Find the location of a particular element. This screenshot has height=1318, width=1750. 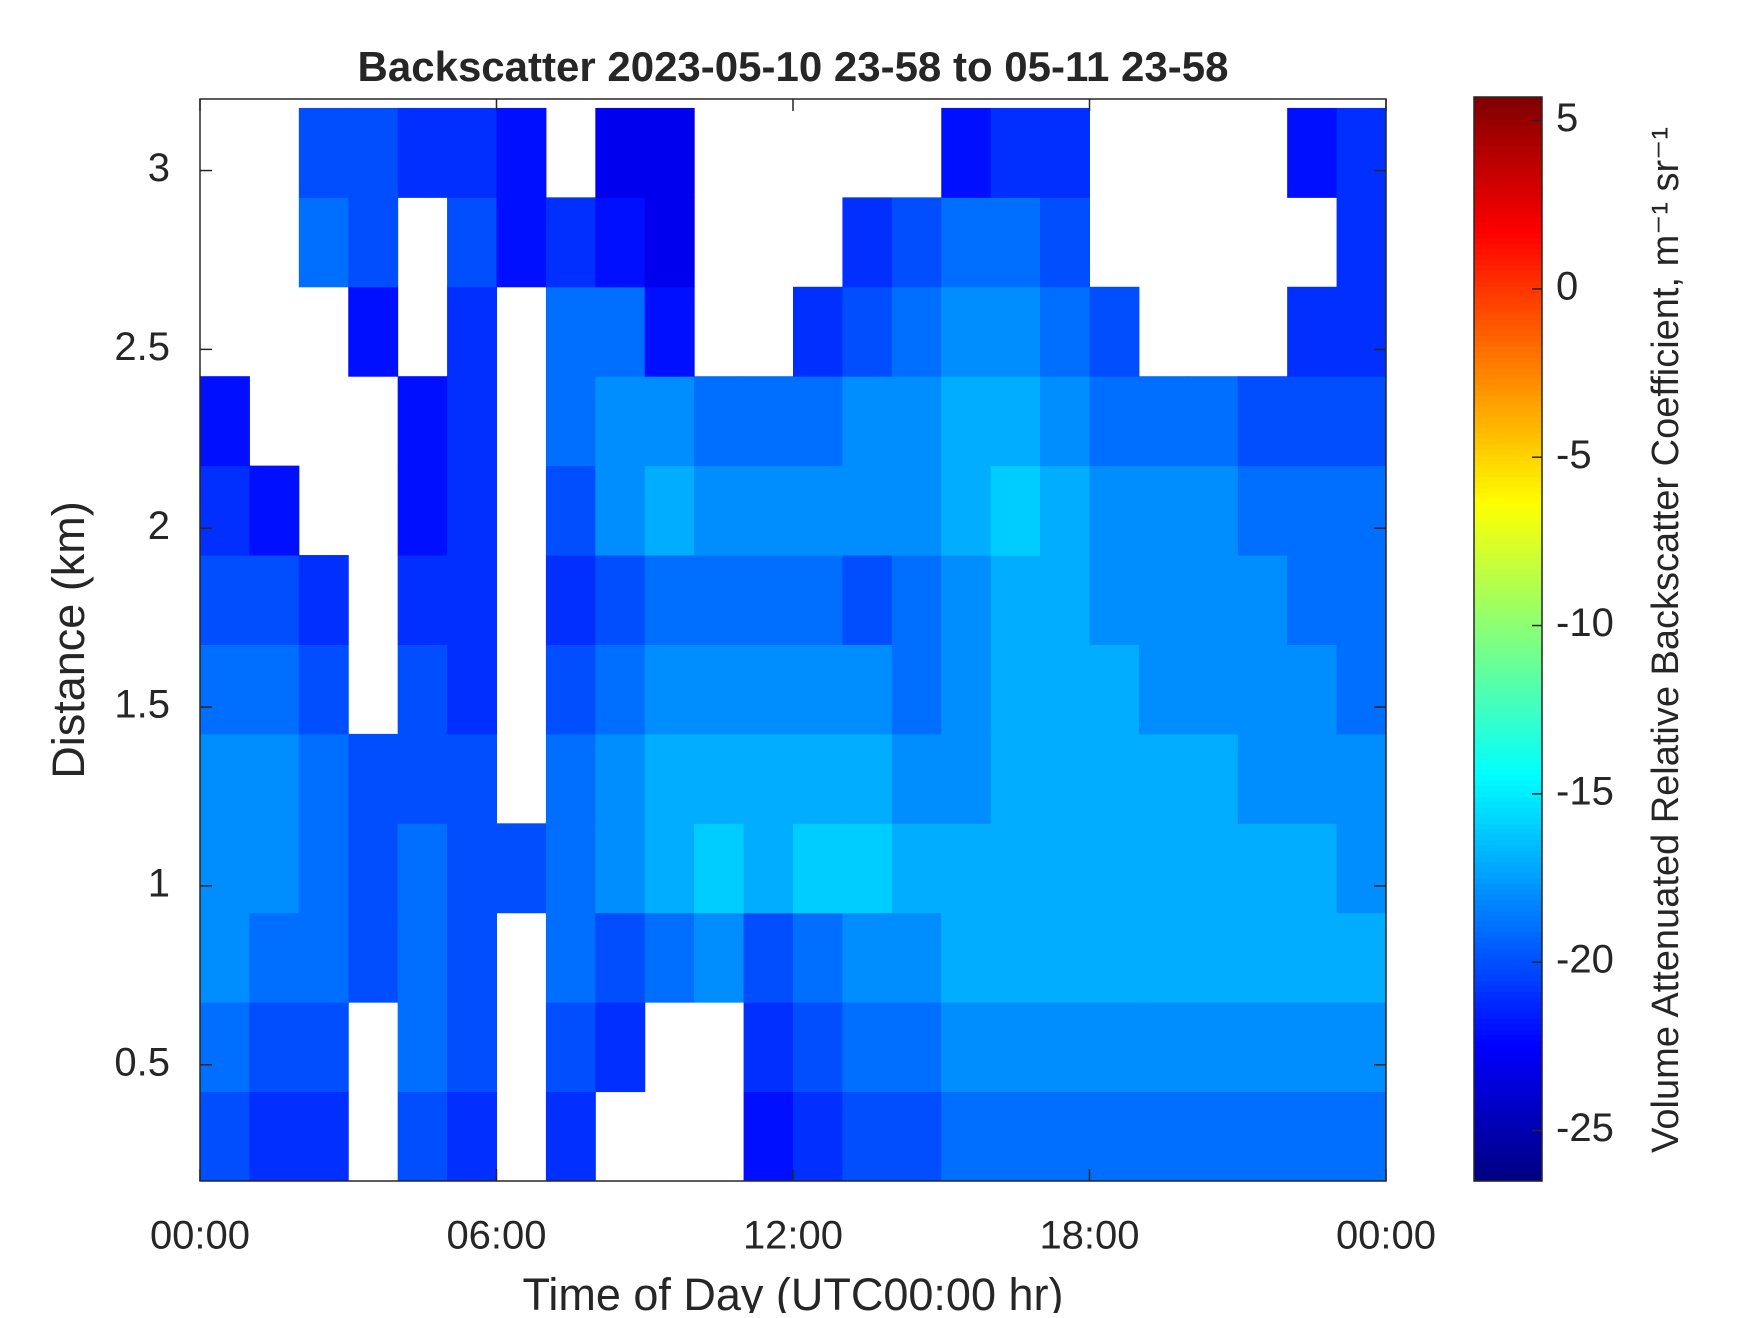

colorbar is located at coordinates (1508, 639).